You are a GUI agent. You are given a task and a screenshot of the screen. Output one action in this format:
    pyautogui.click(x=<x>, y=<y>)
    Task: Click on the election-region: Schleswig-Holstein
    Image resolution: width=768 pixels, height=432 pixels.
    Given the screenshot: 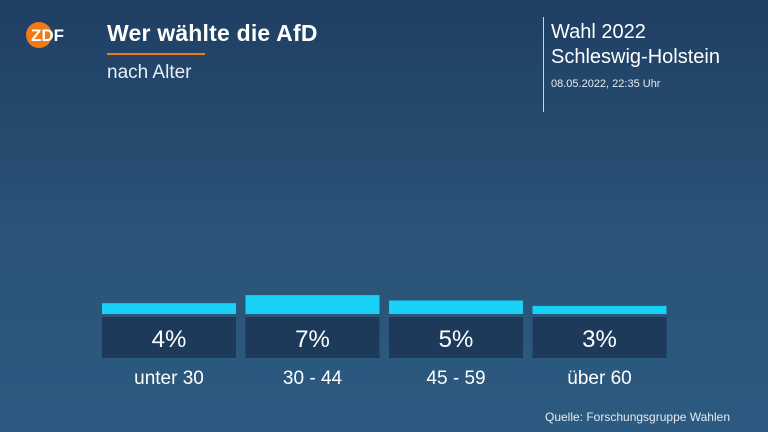 What is the action you would take?
    pyautogui.click(x=635, y=57)
    